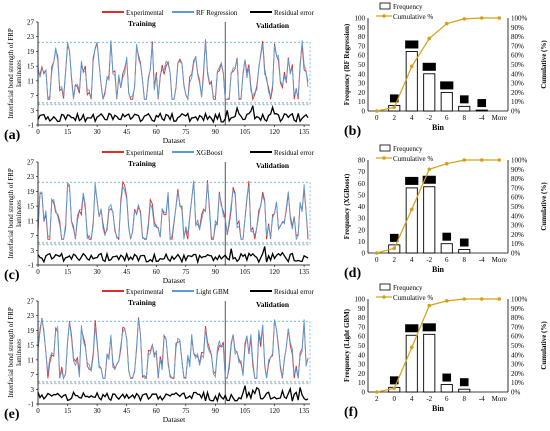 Image resolution: width=550 pixels, height=431 pixels. I want to click on y-tick-label-10: 100, so click(360, 19).